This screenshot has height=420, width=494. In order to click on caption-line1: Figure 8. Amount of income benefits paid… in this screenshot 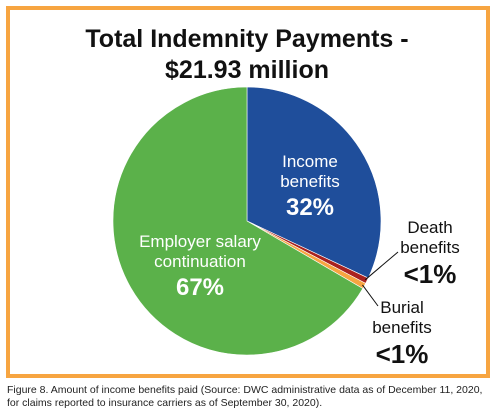, I will do `click(245, 390)`.